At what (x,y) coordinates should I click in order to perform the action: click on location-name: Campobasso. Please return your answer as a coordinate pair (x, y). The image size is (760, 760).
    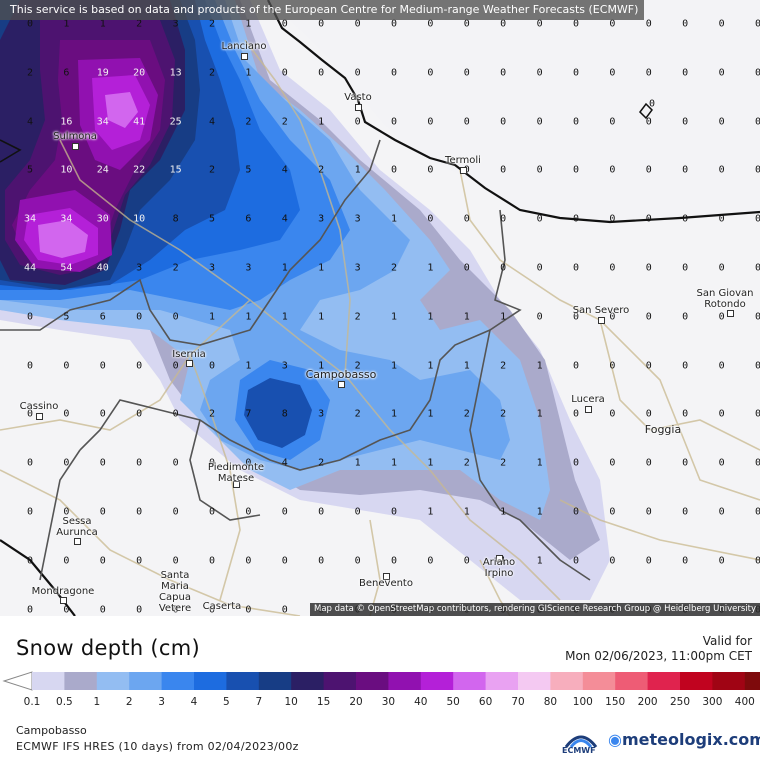
    Looking at the image, I should click on (51, 730).